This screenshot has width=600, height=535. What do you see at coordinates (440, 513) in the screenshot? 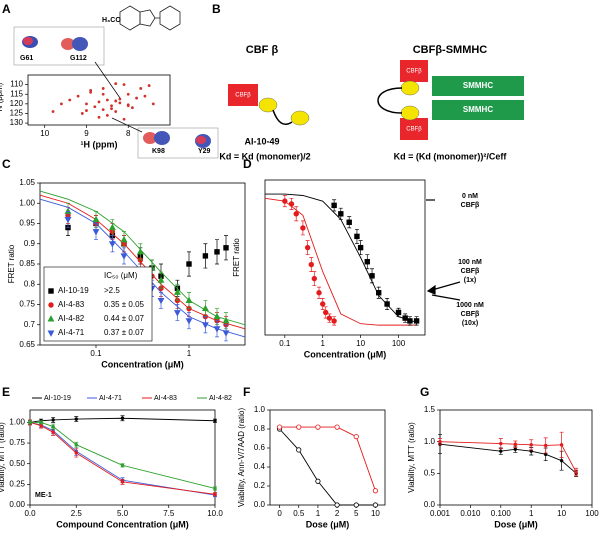
I see `x-tick-label: 0.001` at bounding box center [440, 513].